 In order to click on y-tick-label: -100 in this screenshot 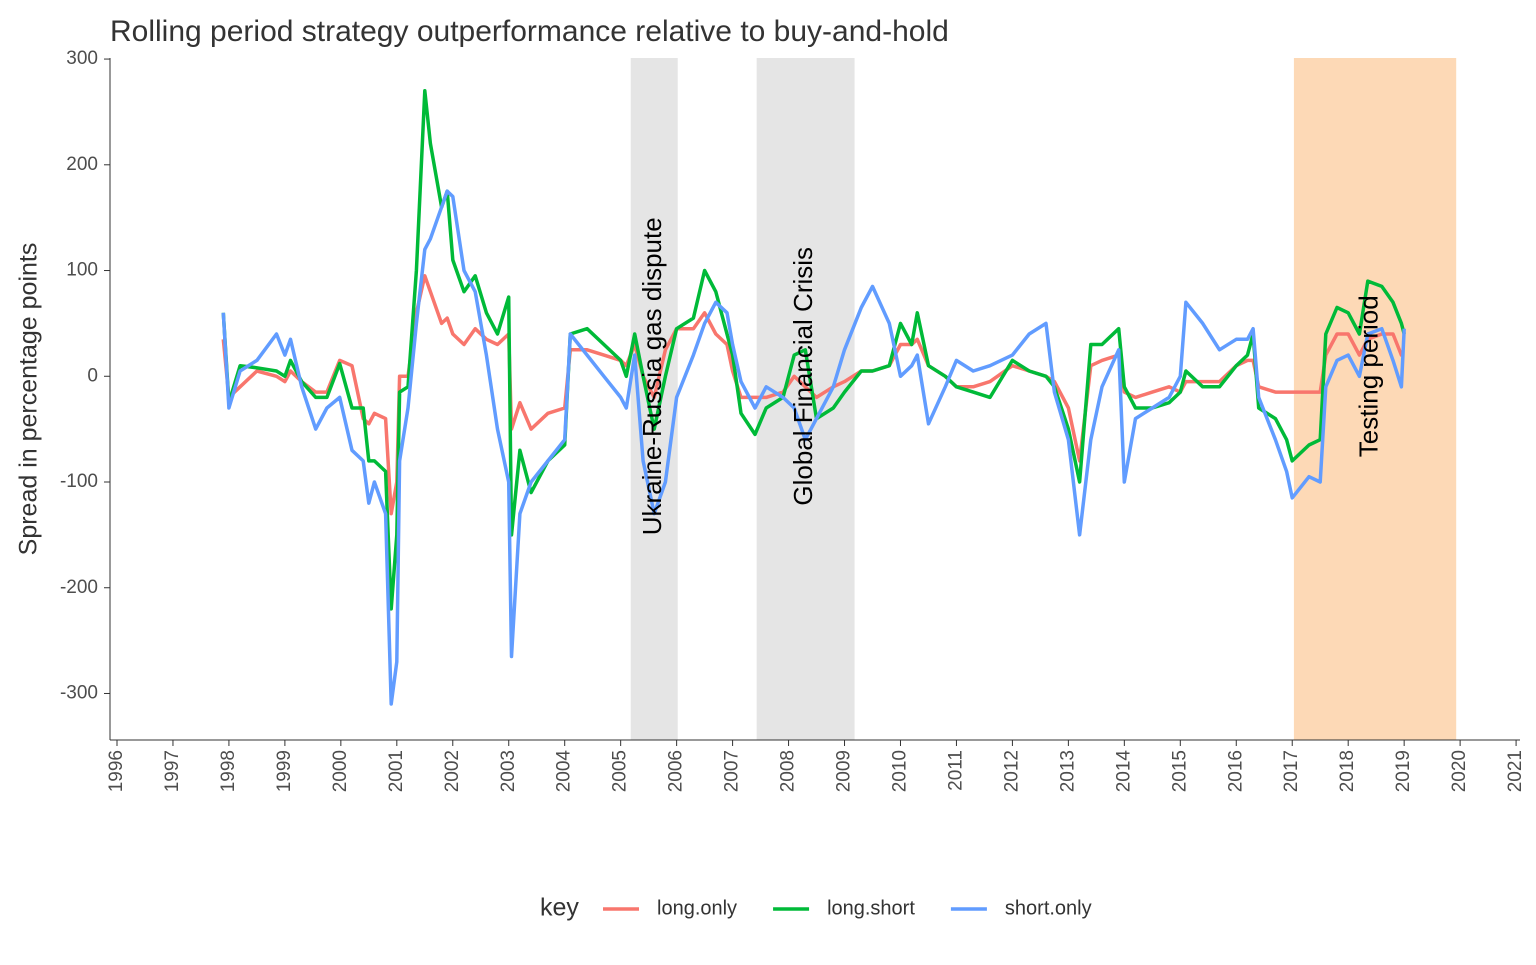, I will do `click(79, 481)`.